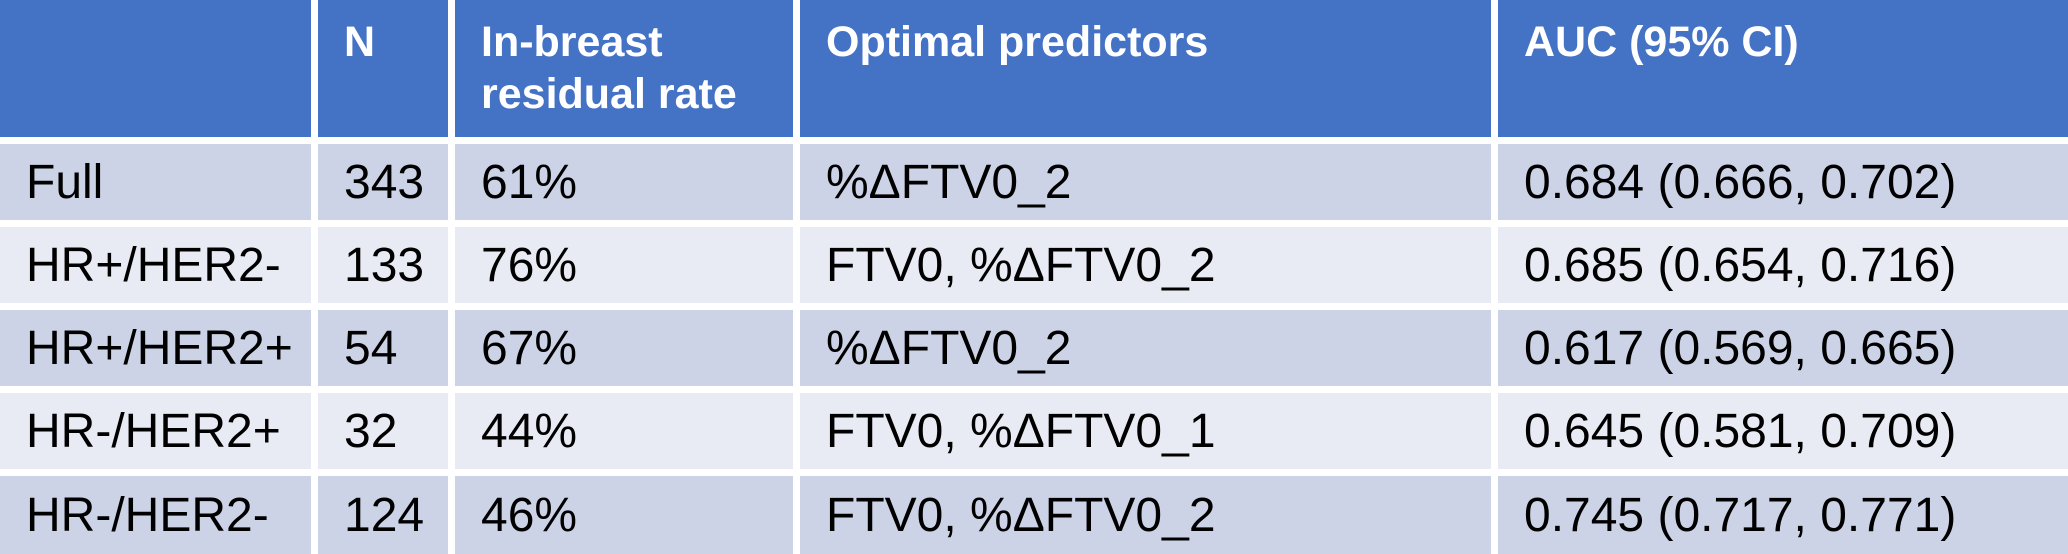 The image size is (2068, 554). Describe the element at coordinates (1145, 68) in the screenshot. I see `header-cell-predictors: Optimal predictors` at that location.